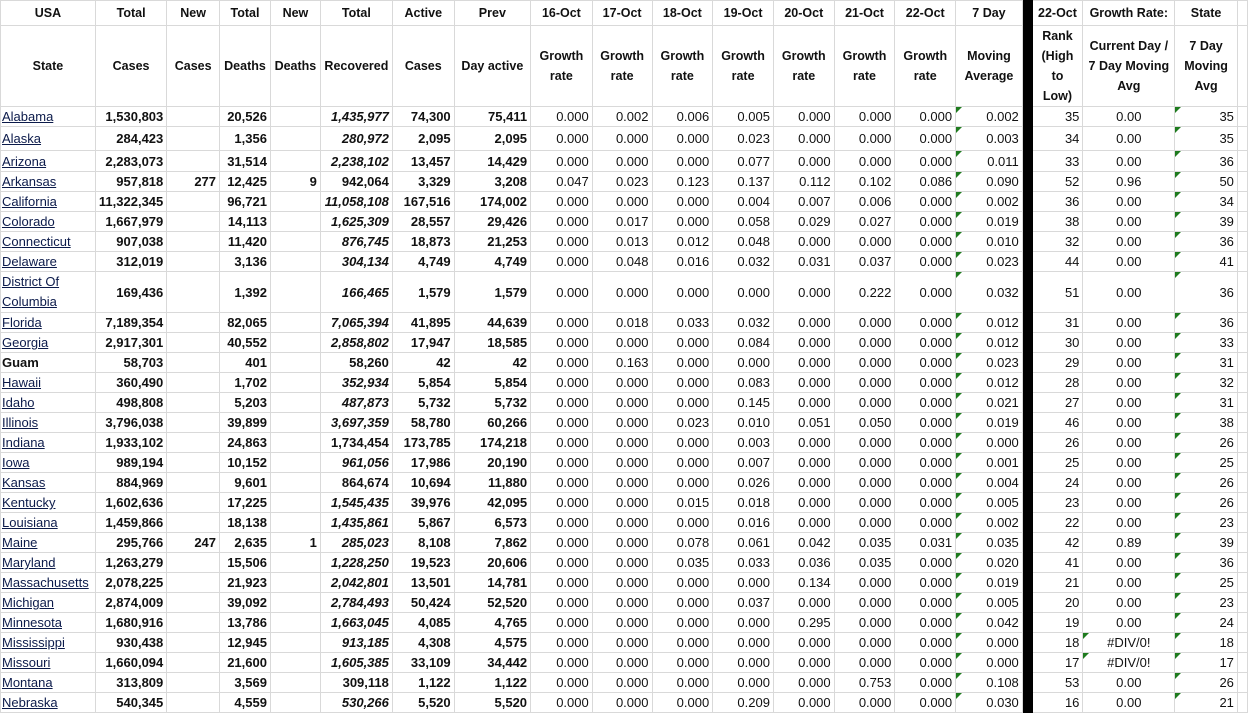 Image resolution: width=1248 pixels, height=713 pixels. I want to click on total-deaths-cell: 15,506, so click(245, 562).